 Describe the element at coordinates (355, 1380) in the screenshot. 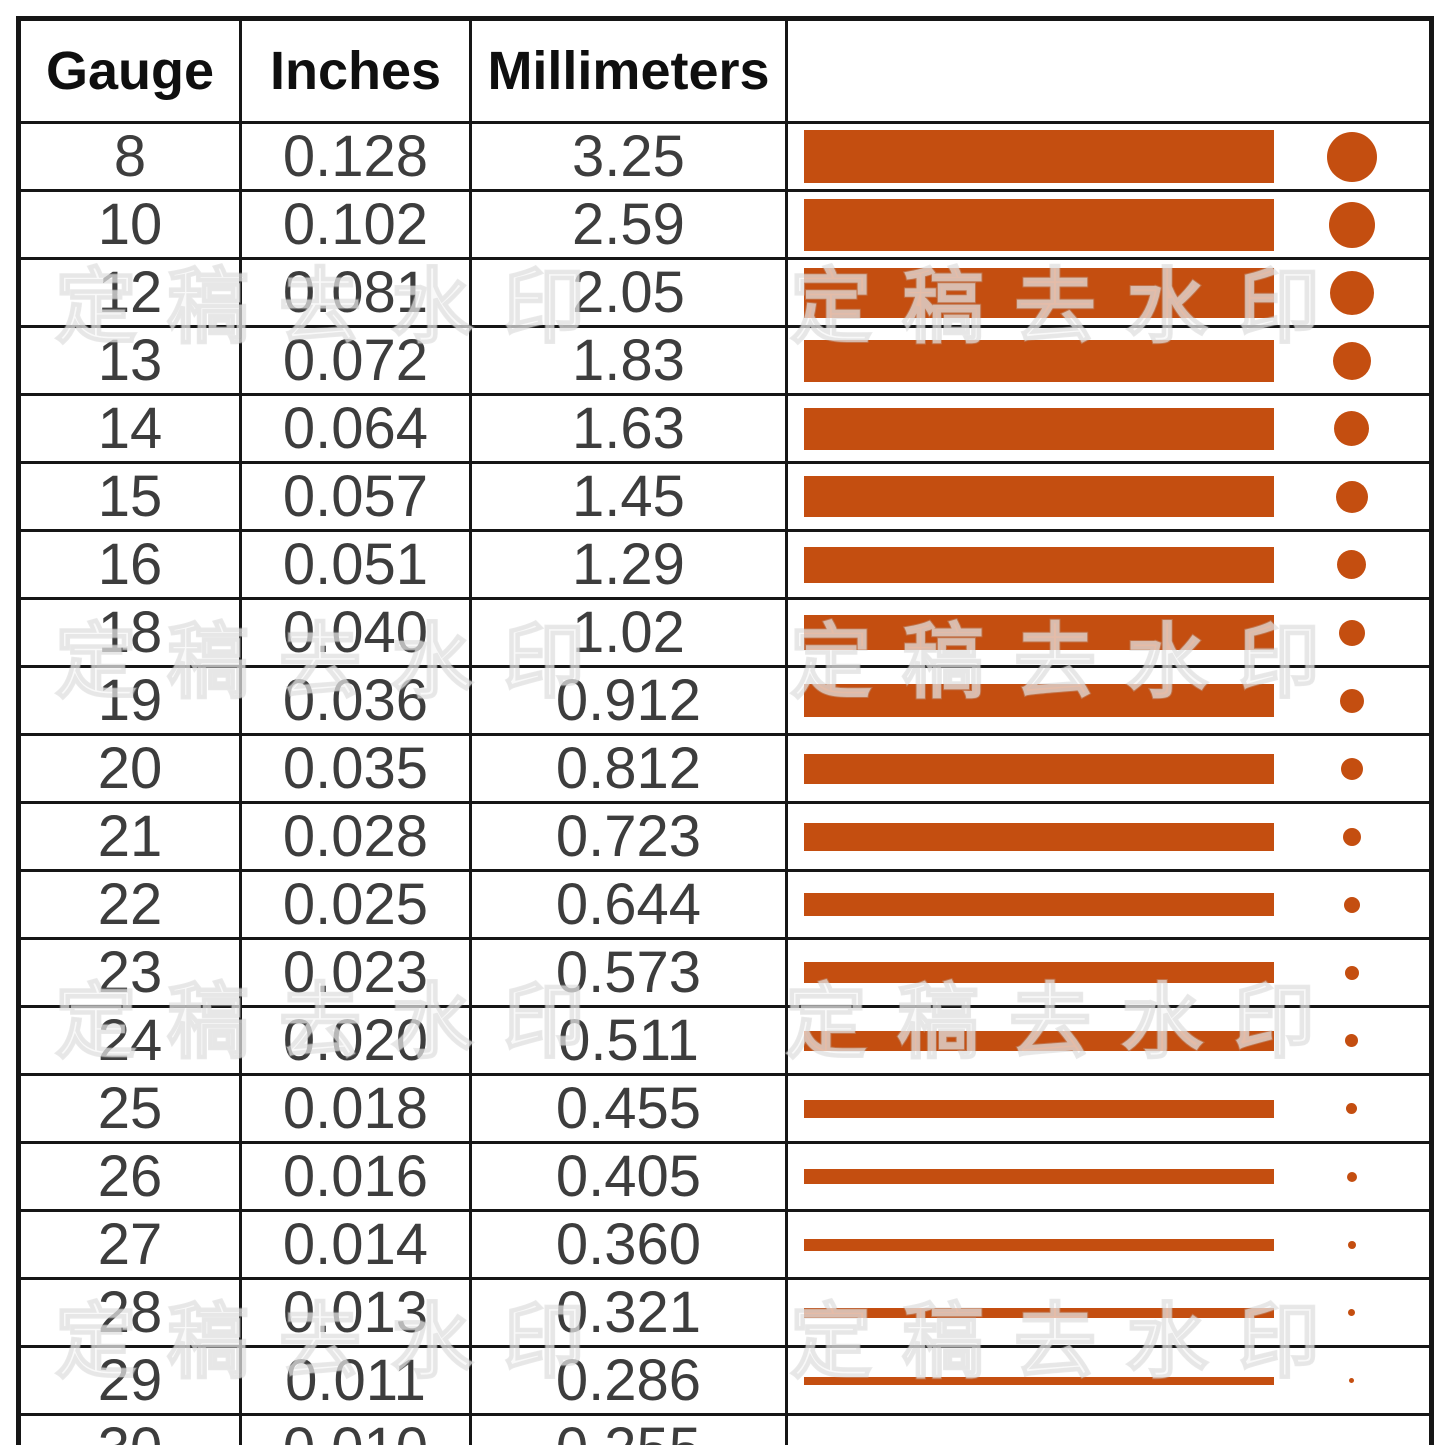

I see `inches-cell: 0.011` at that location.